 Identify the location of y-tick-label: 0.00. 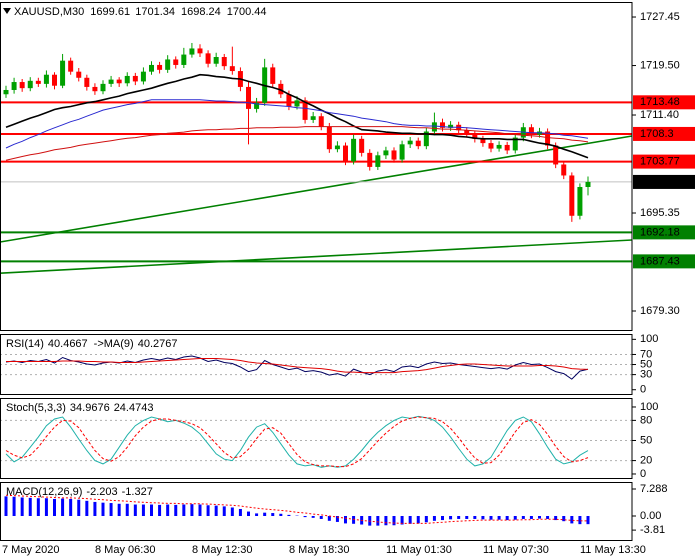
(650, 516).